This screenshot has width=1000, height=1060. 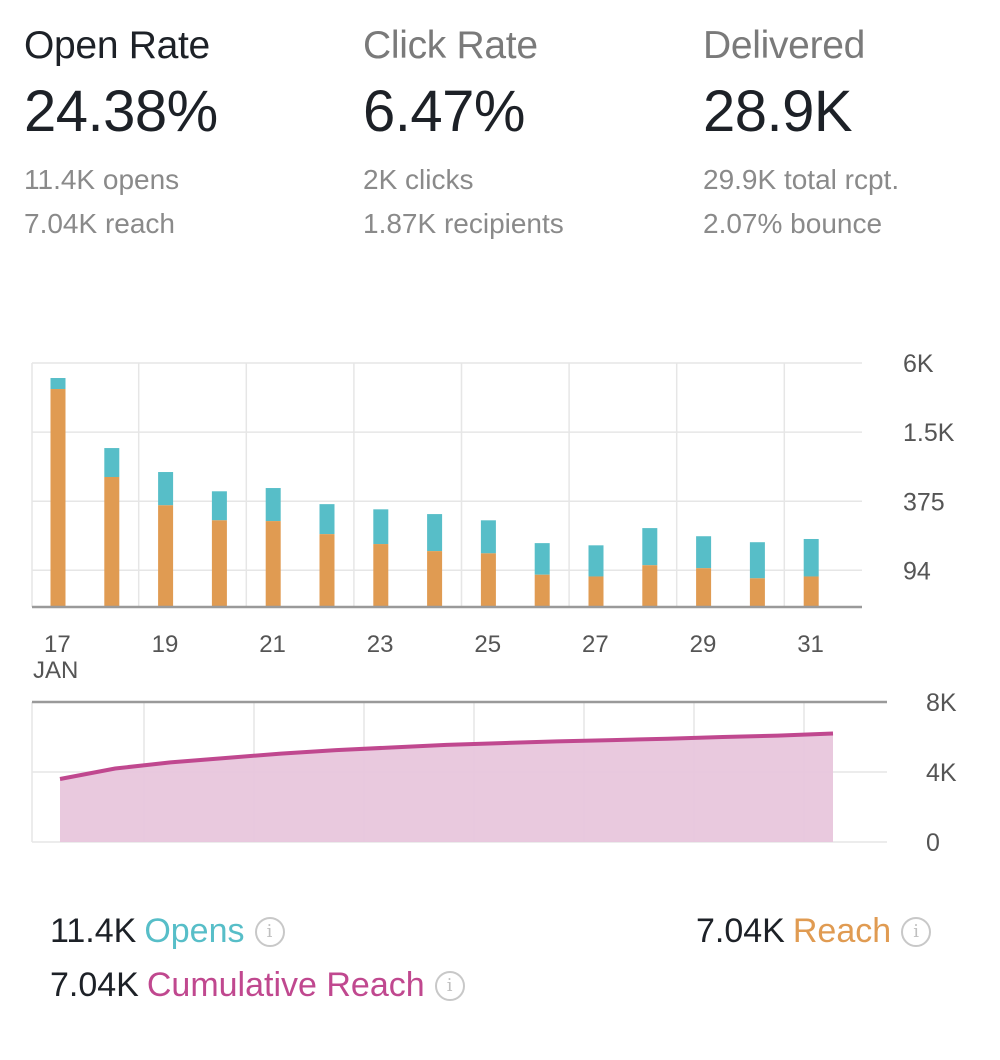 What do you see at coordinates (929, 433) in the screenshot?
I see `y-tick-label: 1.5K` at bounding box center [929, 433].